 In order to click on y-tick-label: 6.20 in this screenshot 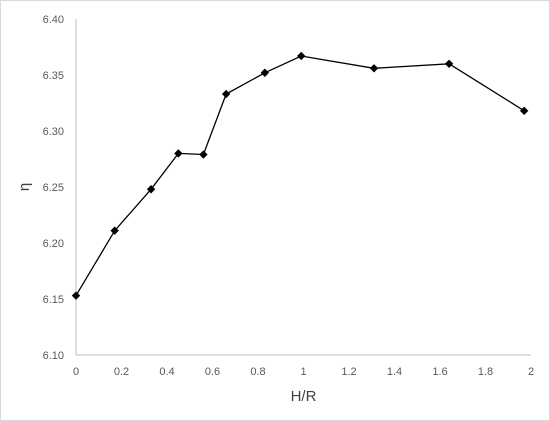, I will do `click(53, 244)`.